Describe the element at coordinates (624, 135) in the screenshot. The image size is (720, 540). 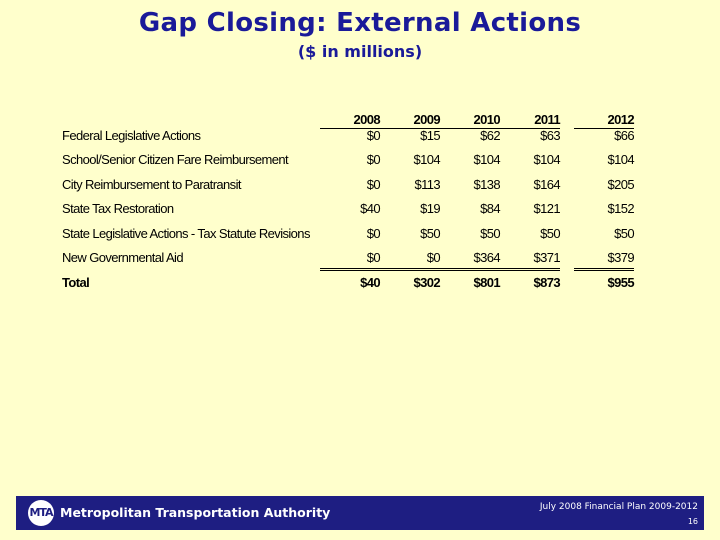
I see `row-value: $66` at that location.